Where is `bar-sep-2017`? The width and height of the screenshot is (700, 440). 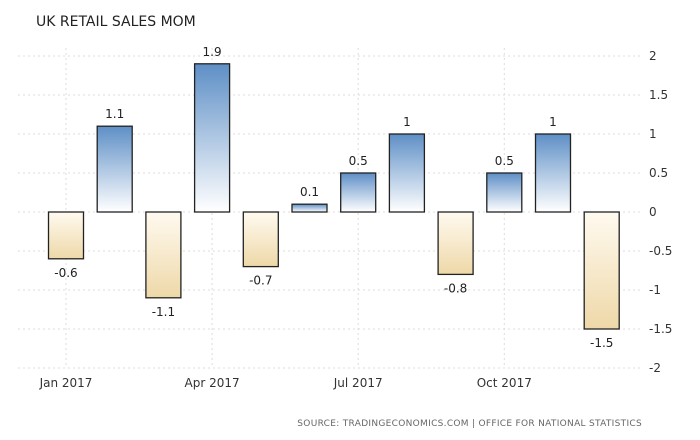 bar-sep-2017 is located at coordinates (455, 243).